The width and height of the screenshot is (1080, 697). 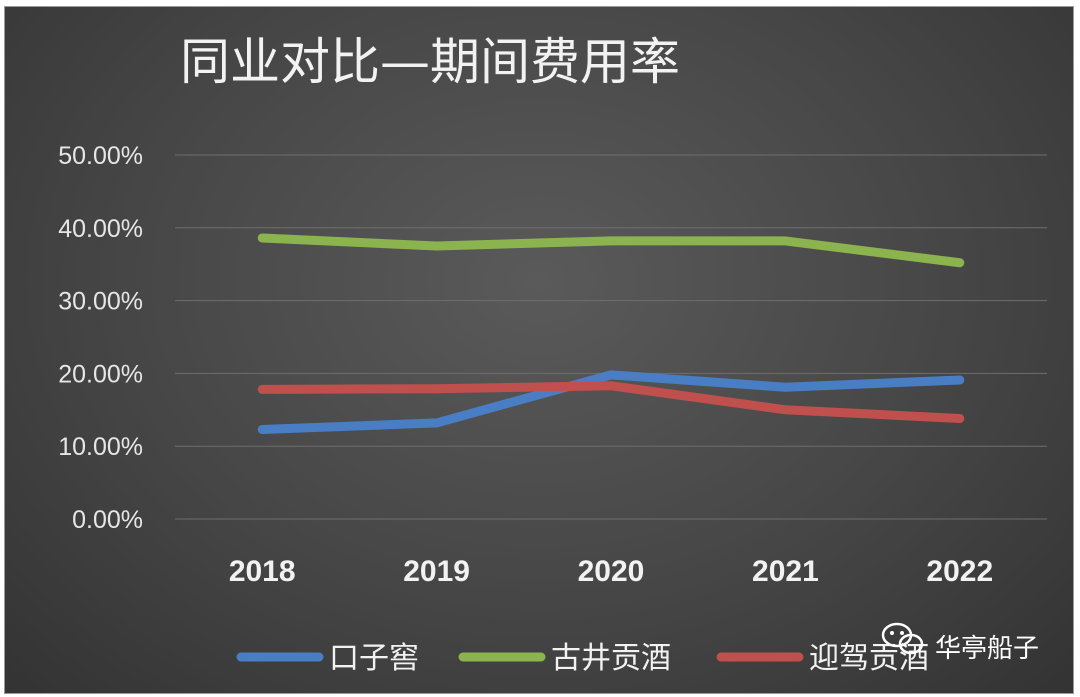 What do you see at coordinates (100, 229) in the screenshot?
I see `y-tick-label: 40.00%` at bounding box center [100, 229].